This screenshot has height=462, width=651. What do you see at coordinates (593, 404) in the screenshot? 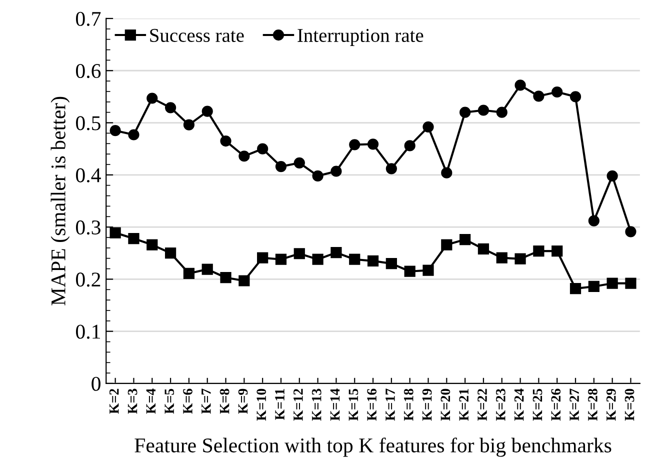
I see `x-tick-label: K=28` at bounding box center [593, 404].